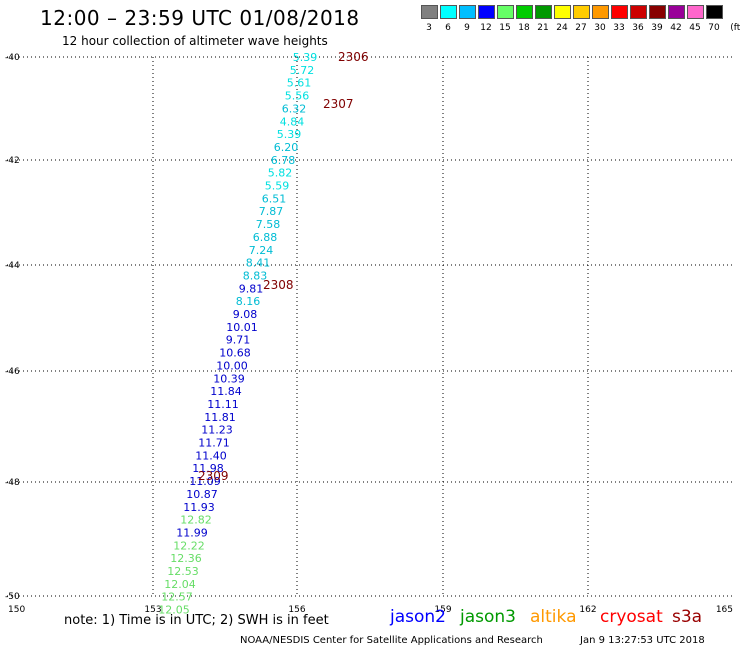 This screenshot has width=740, height=650. What do you see at coordinates (174, 610) in the screenshot?
I see `wave-height-reading: 12.05` at bounding box center [174, 610].